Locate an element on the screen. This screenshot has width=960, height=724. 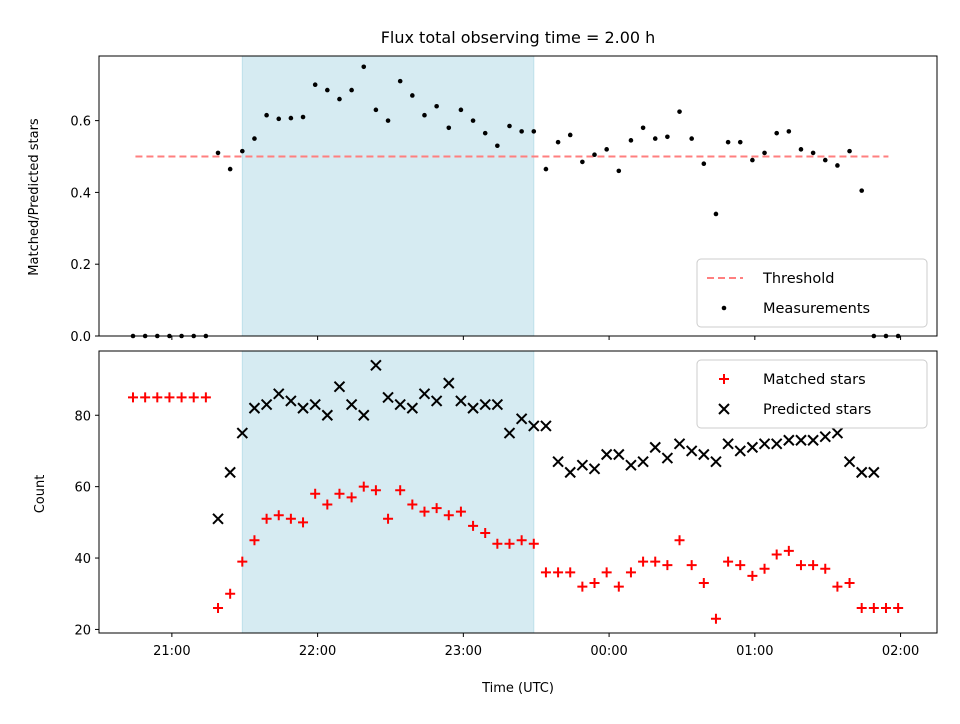
x-tick-label: 02:00 is located at coordinates (900, 651).